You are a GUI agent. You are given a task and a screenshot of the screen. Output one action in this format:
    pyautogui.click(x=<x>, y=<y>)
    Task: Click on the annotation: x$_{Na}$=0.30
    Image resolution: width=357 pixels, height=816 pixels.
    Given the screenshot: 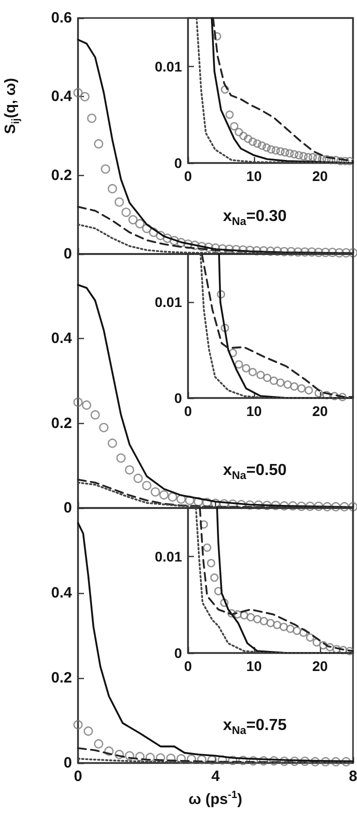 What is the action you would take?
    pyautogui.click(x=255, y=218)
    